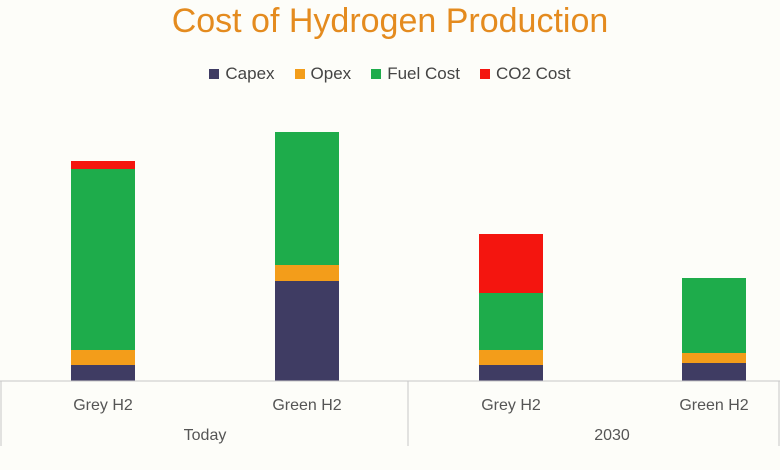 This screenshot has width=780, height=470. I want to click on legend-item-co2-cost: CO2 Cost, so click(525, 74).